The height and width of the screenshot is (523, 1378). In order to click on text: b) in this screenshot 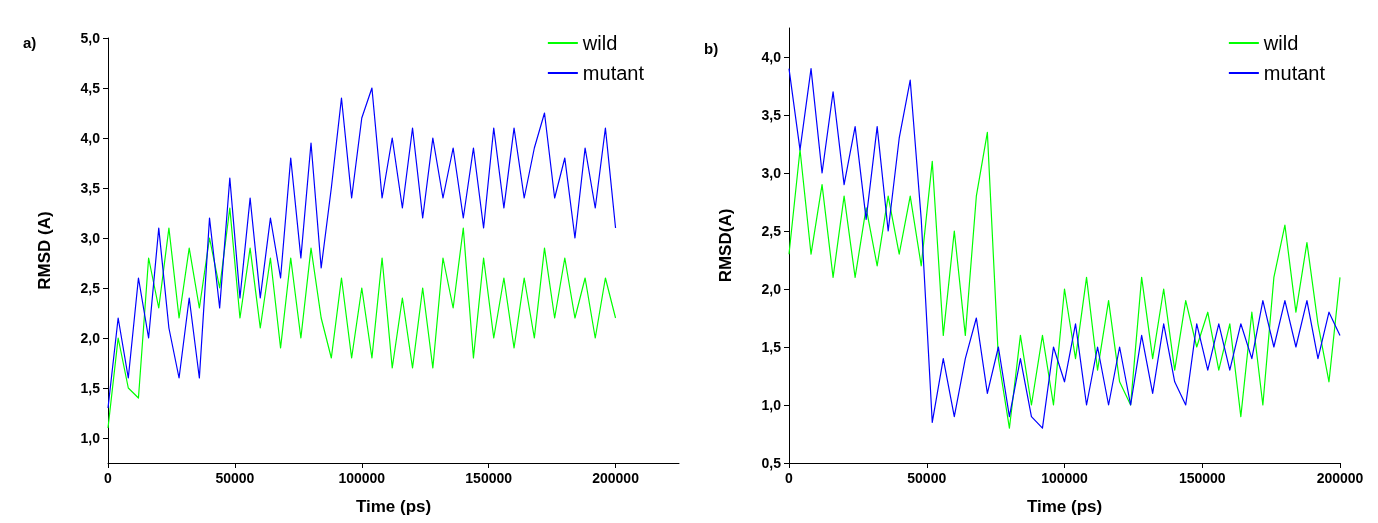, I will do `click(711, 48)`.